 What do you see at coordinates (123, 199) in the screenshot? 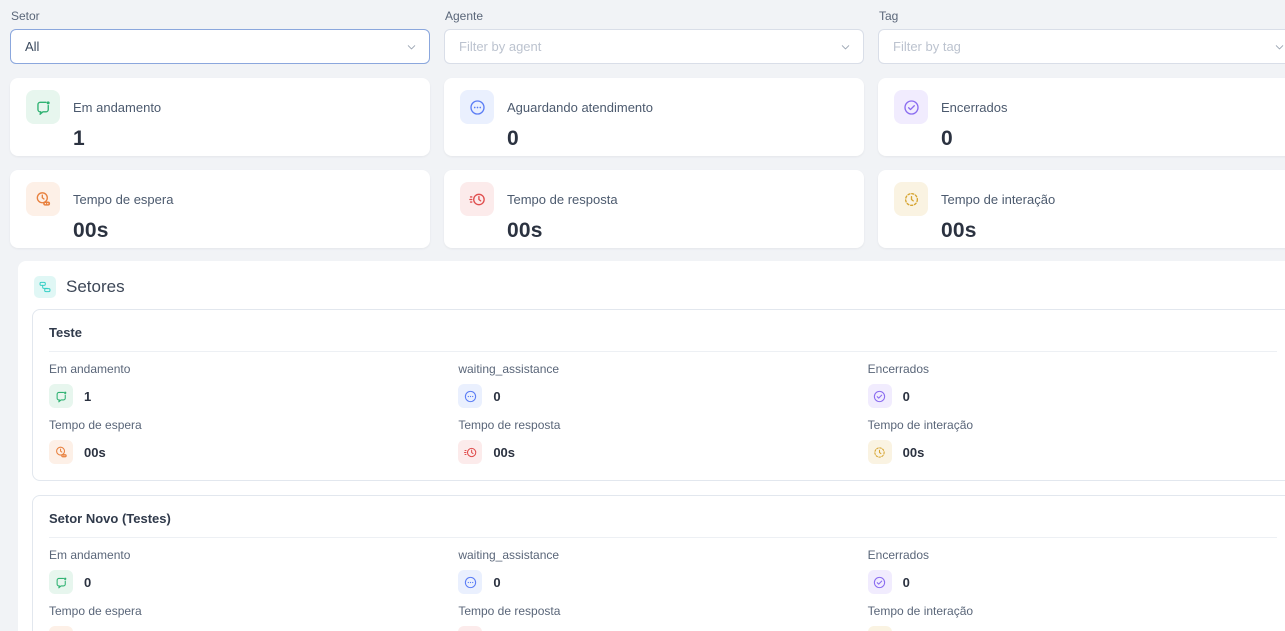
I see `card-label: Tempo de espera` at bounding box center [123, 199].